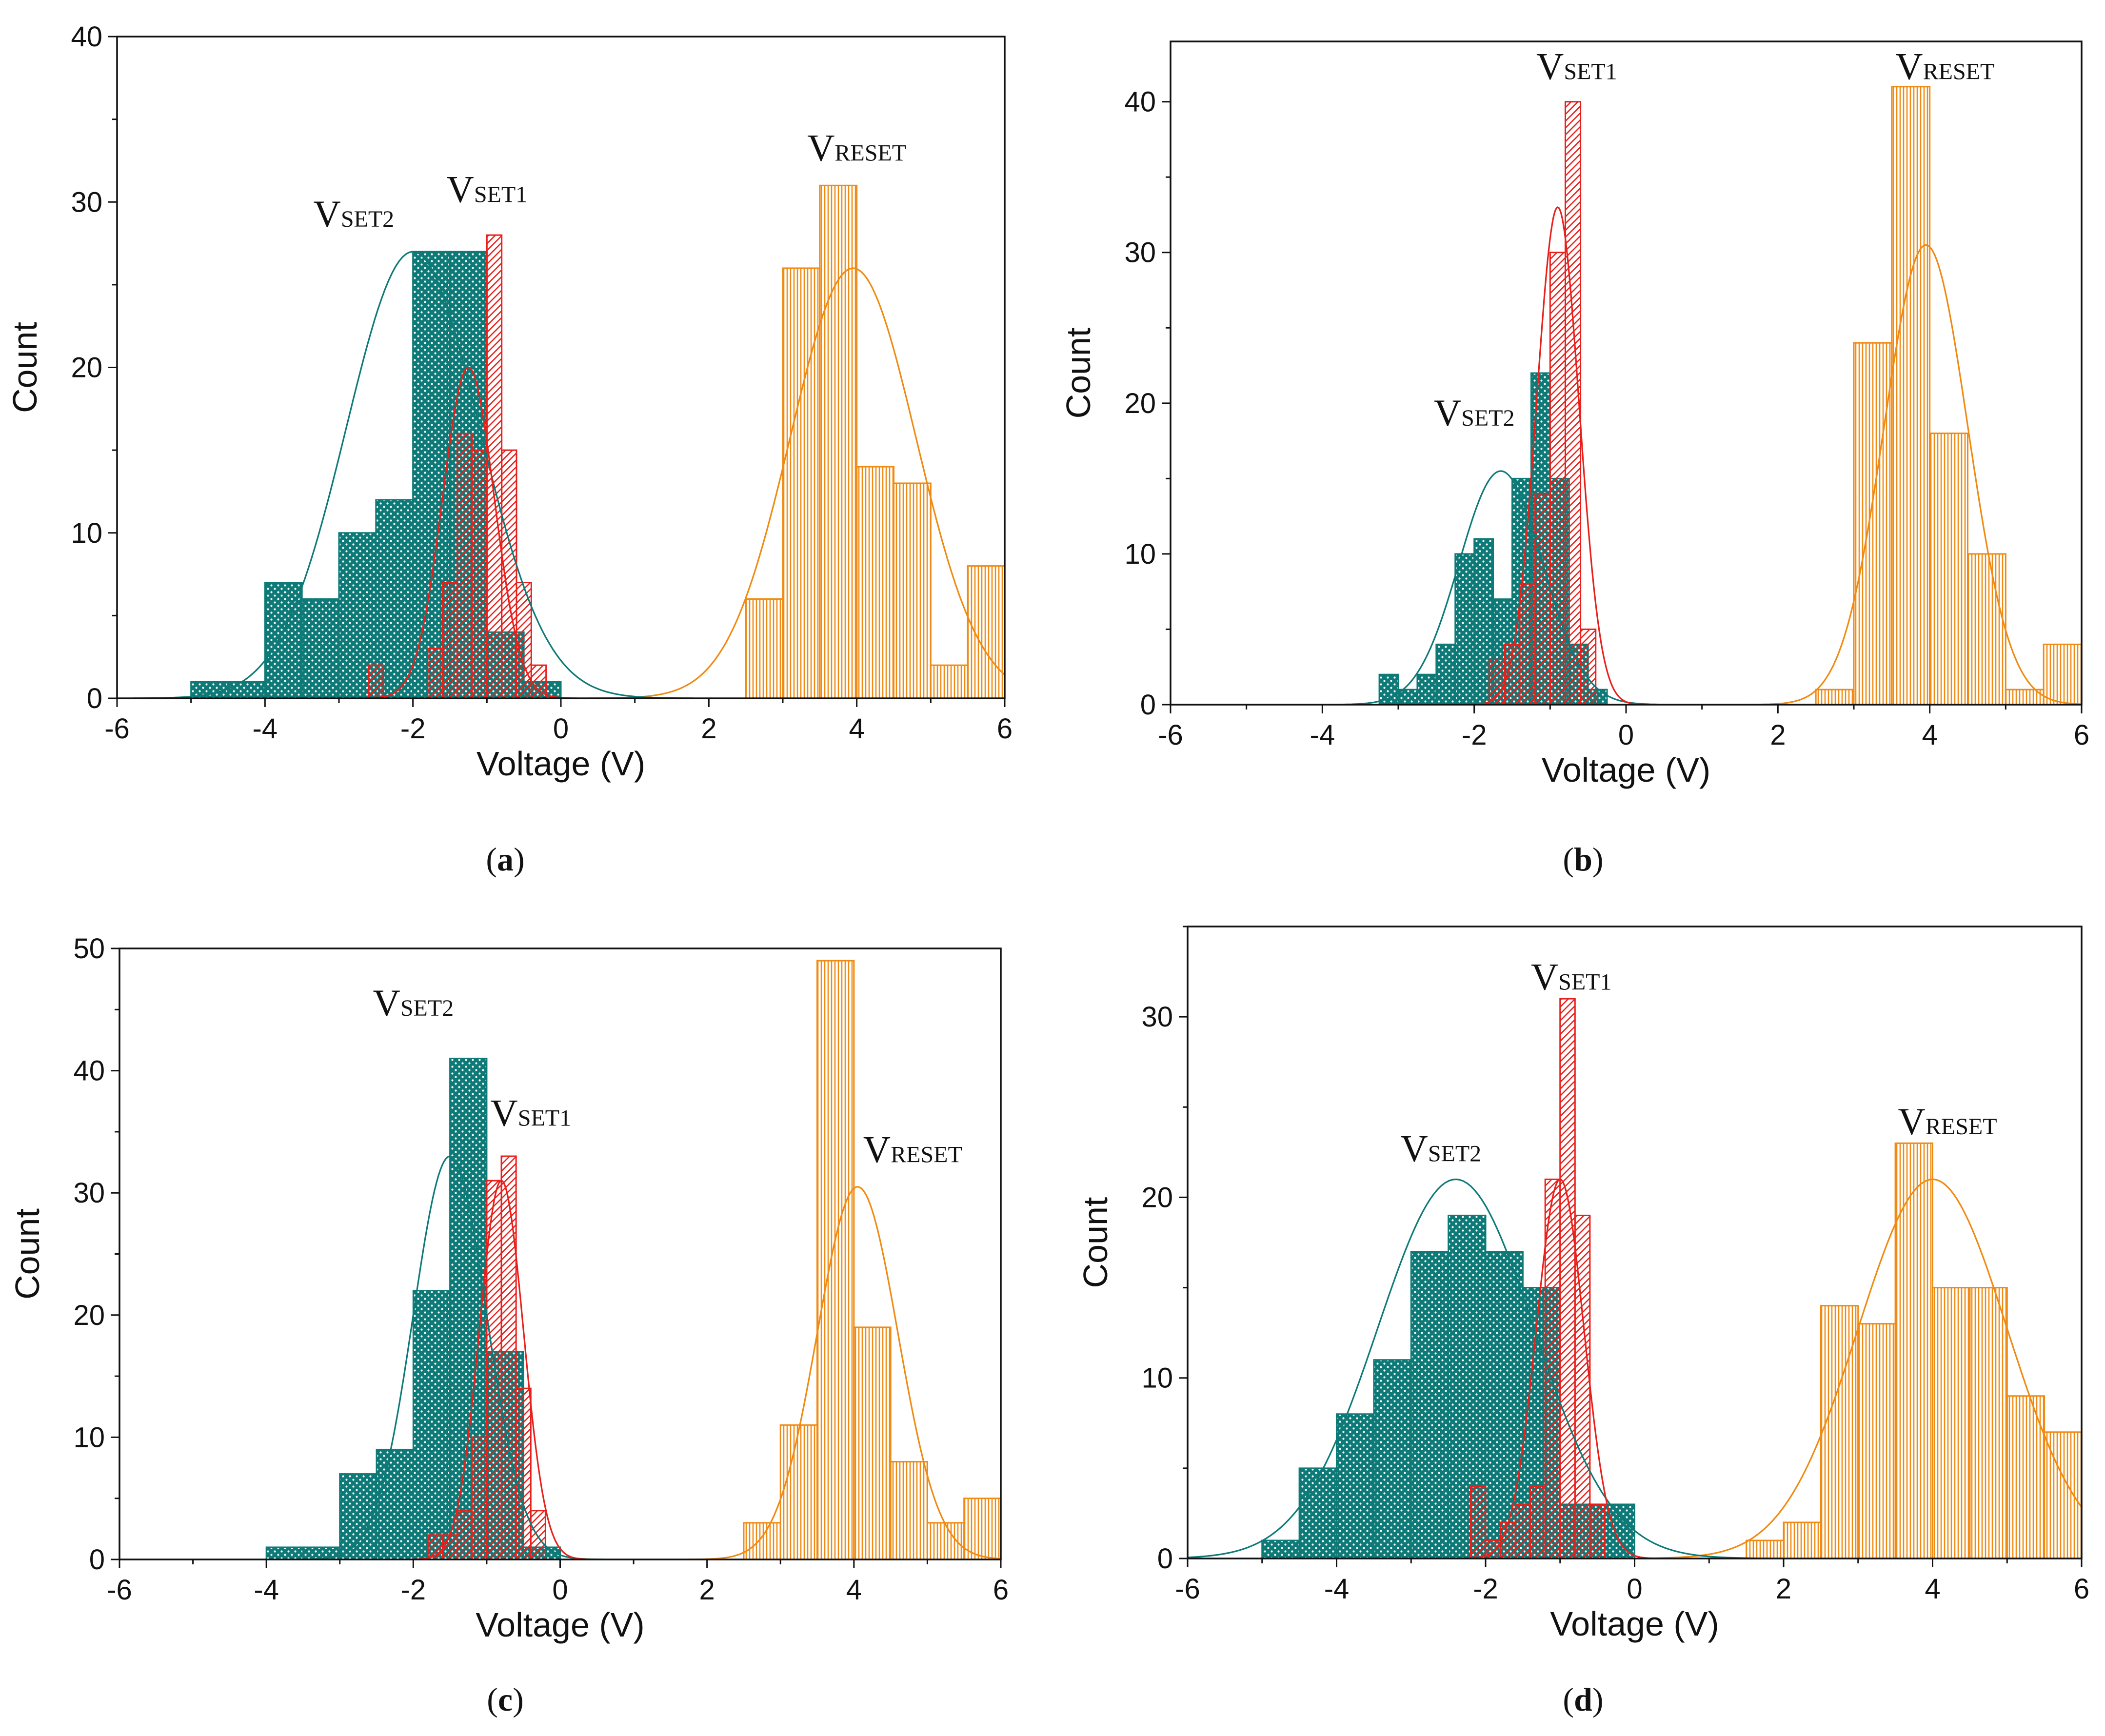 Image resolution: width=2105 pixels, height=1736 pixels. What do you see at coordinates (1634, 1624) in the screenshot?
I see `x-axis-label: Voltage (V)` at bounding box center [1634, 1624].